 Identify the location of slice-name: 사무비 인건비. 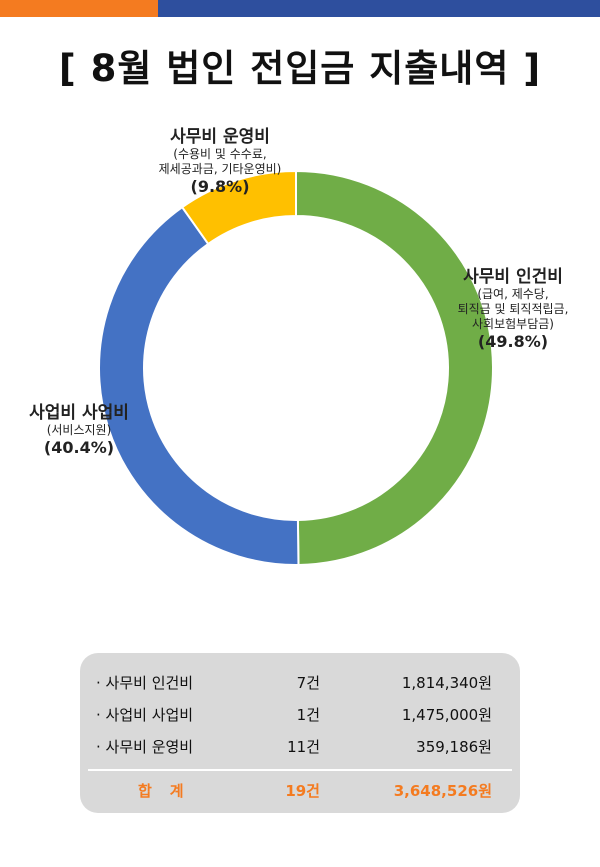
(513, 277).